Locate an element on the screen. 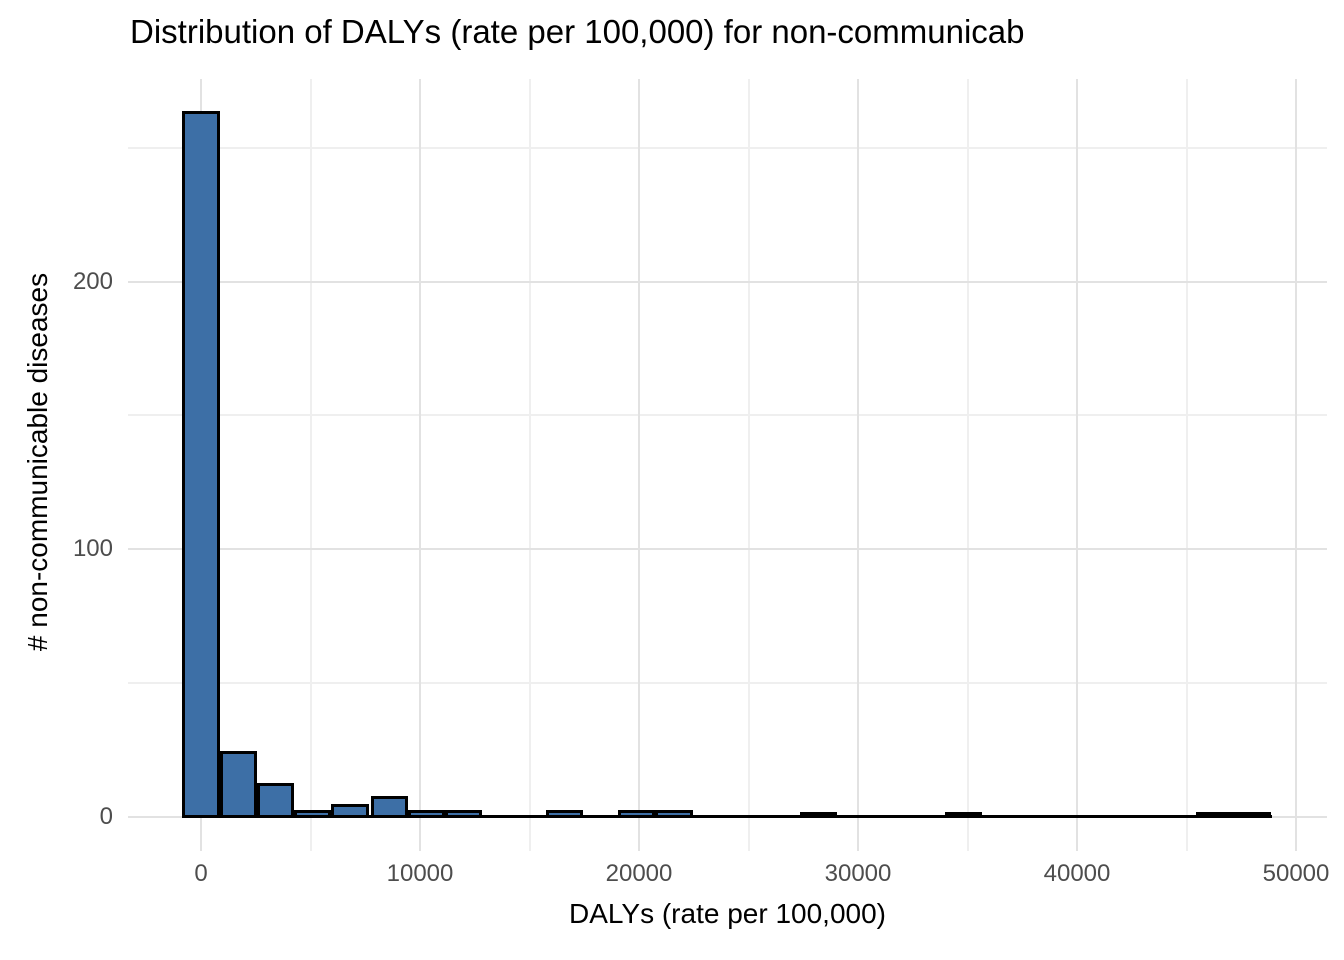 The height and width of the screenshot is (960, 1344). x-tick-label: 30000 is located at coordinates (858, 873).